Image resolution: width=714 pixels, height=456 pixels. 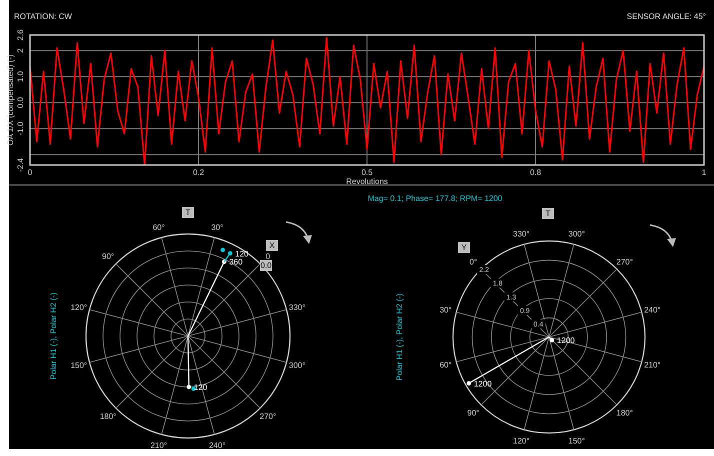 I want to click on x-tick-label: 0.8, so click(x=536, y=172).